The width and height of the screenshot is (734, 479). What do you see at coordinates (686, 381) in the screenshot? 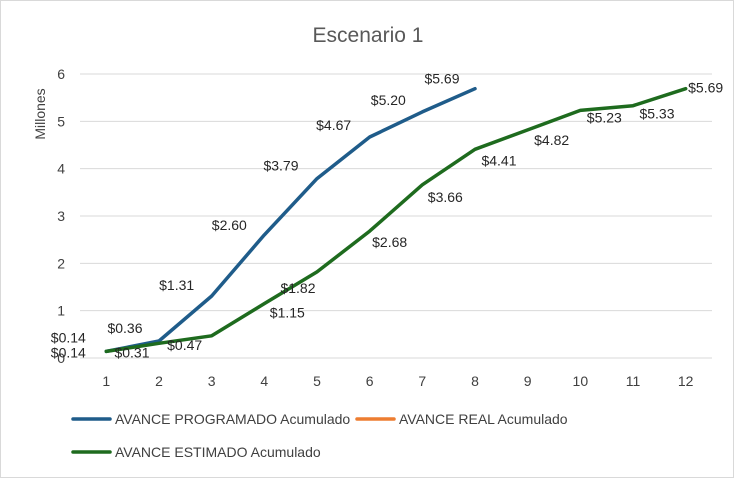
I see `x-tick-label: 12` at bounding box center [686, 381].